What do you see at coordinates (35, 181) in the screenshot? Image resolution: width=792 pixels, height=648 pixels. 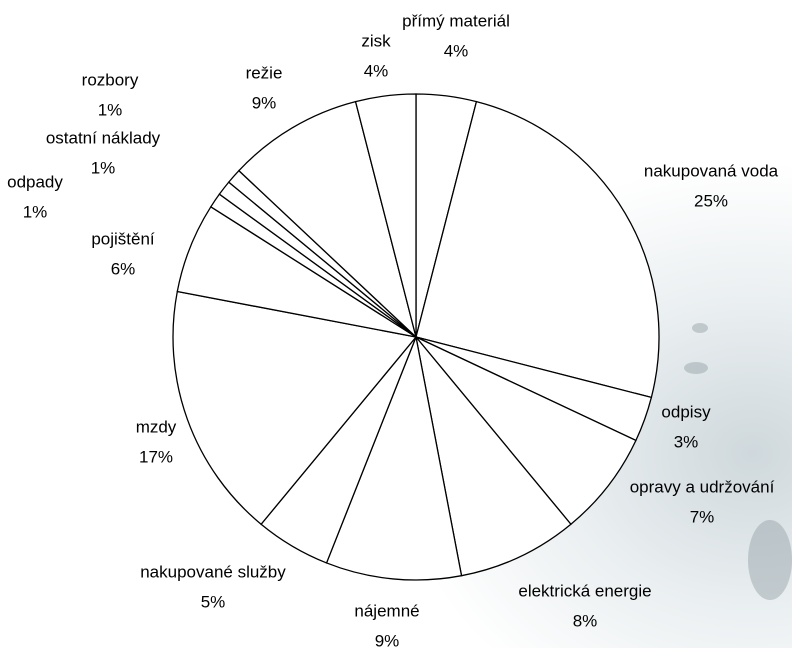 I see `slice-label: odpady` at bounding box center [35, 181].